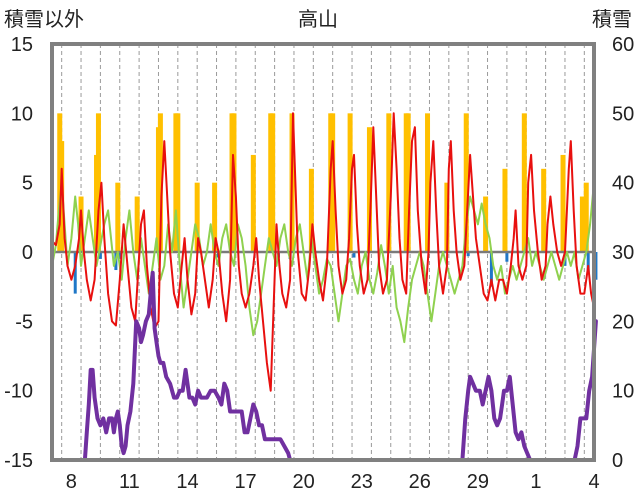 The image size is (636, 501). What do you see at coordinates (71, 482) in the screenshot?
I see `x-tick-label: 8` at bounding box center [71, 482].